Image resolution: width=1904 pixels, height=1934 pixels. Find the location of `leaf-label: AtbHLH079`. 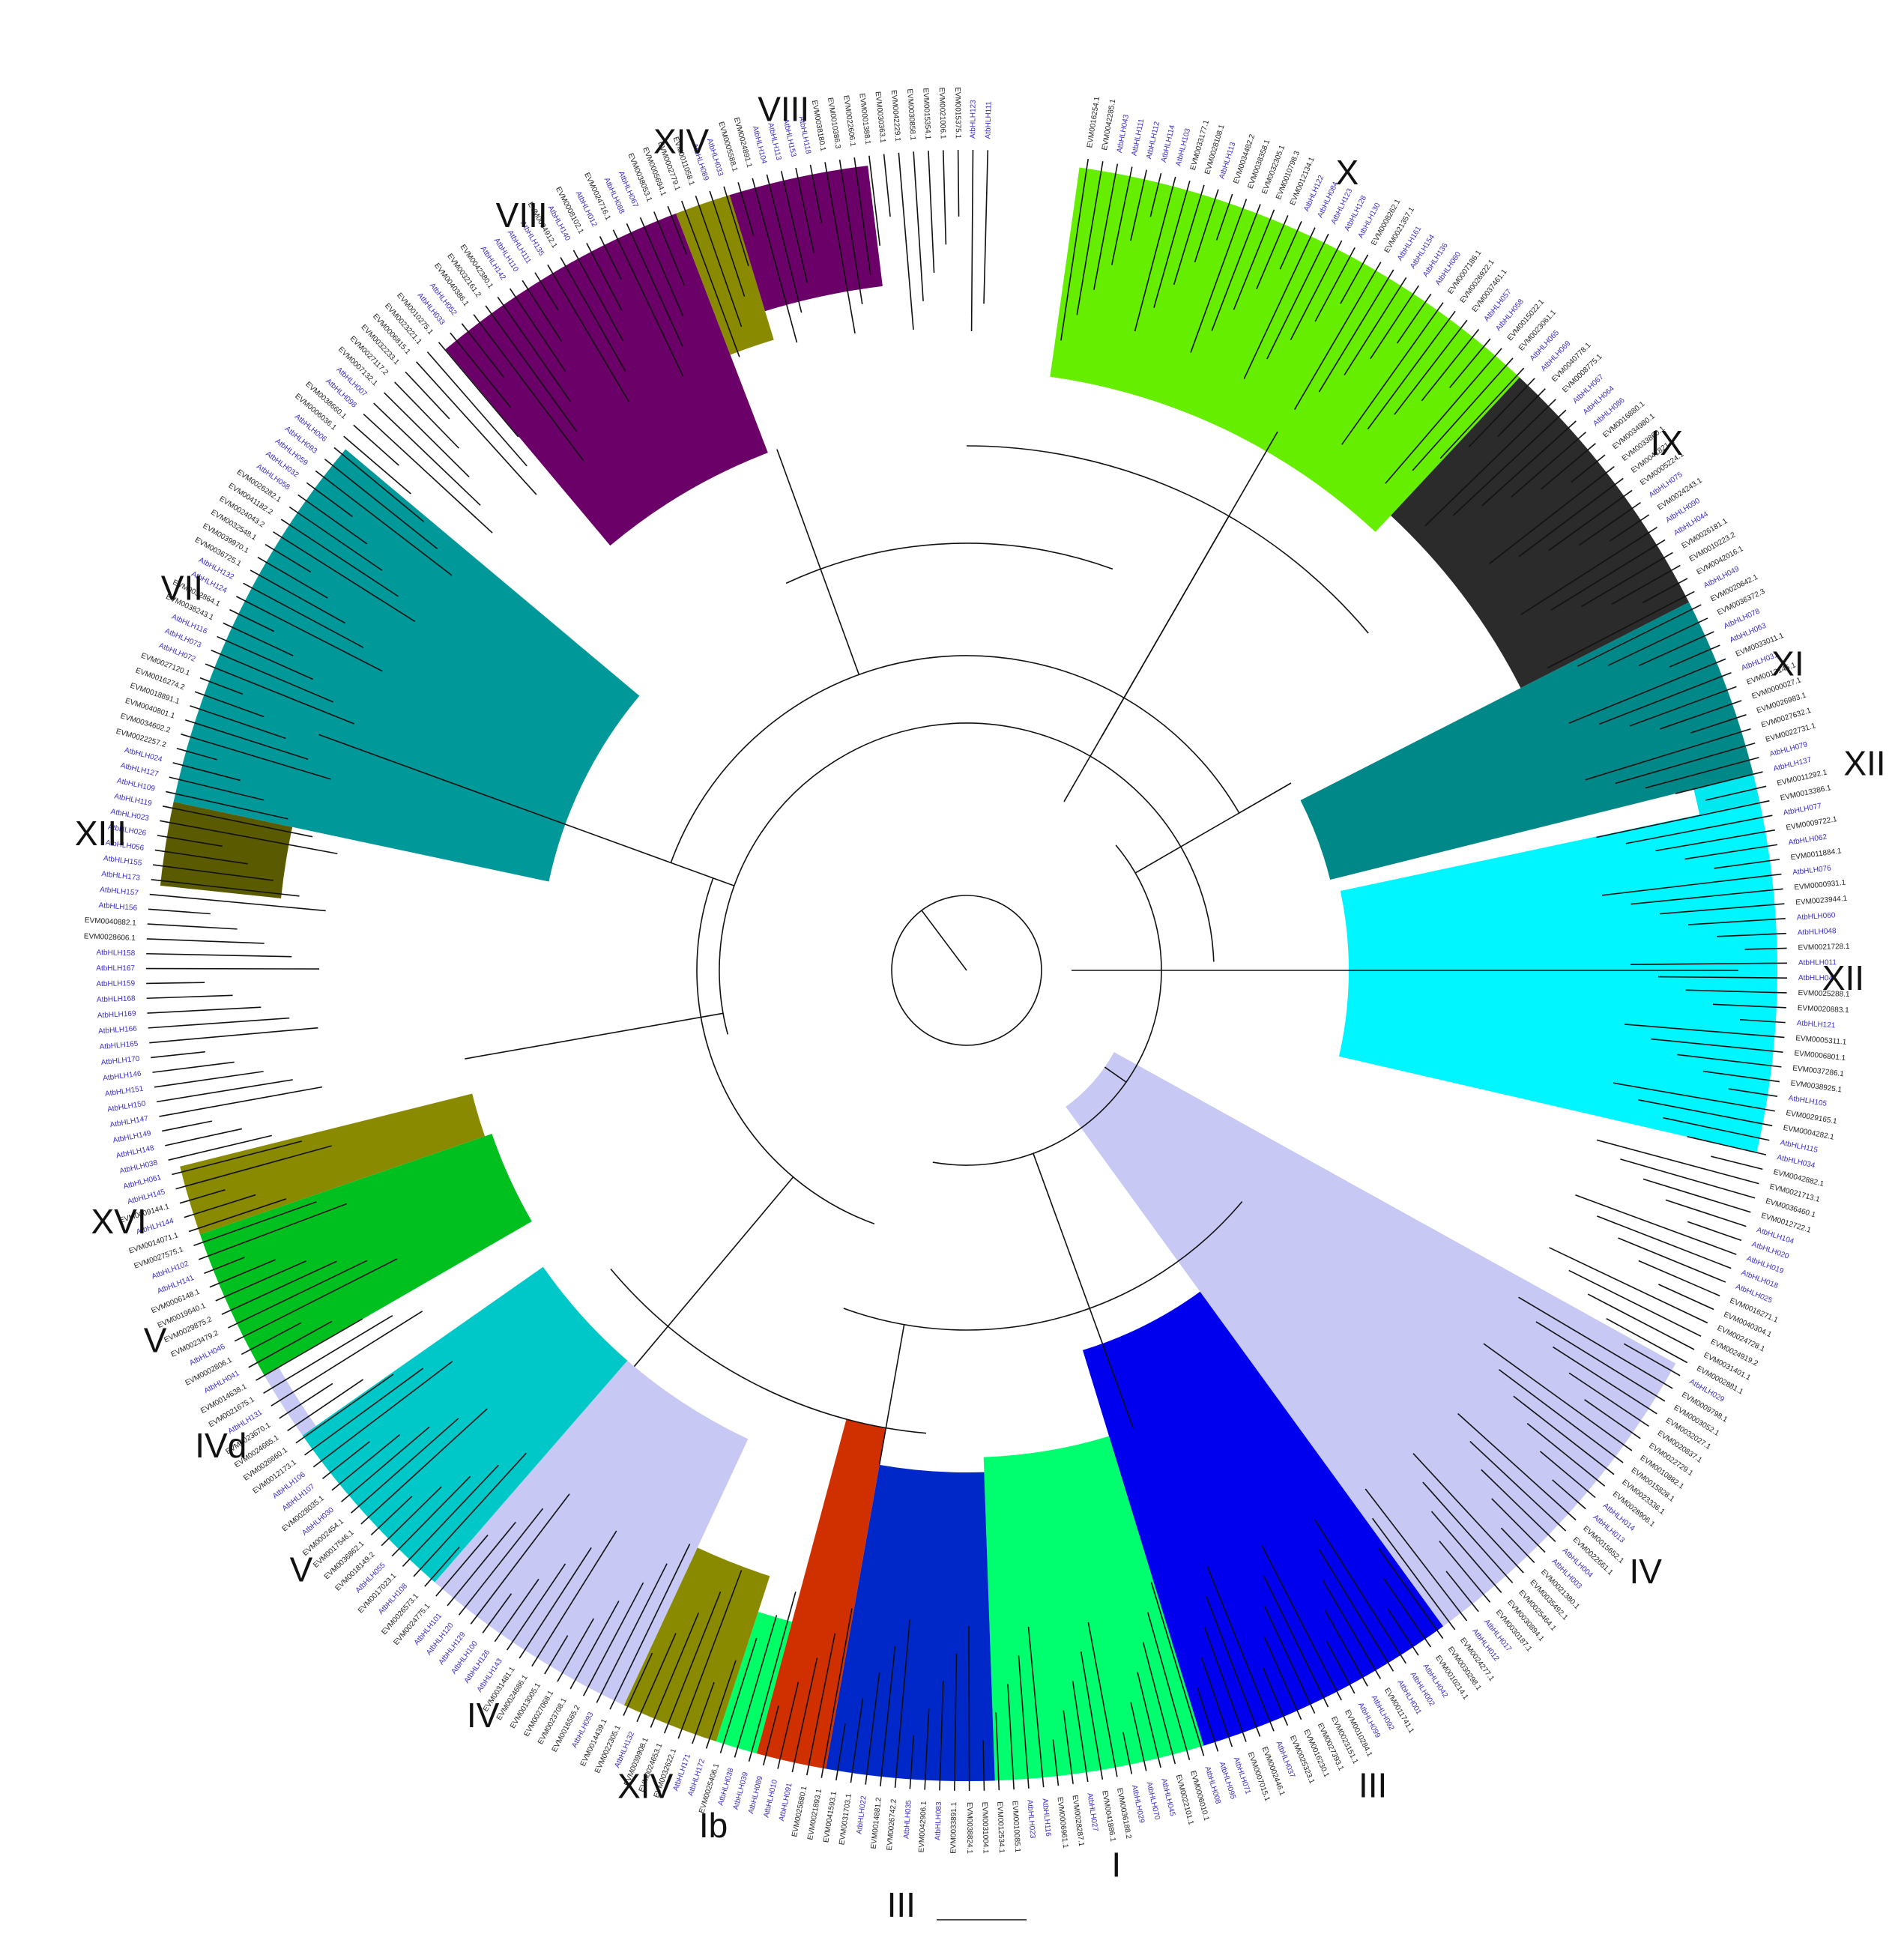

leaf-label: AtbHLH079 is located at coordinates (1789, 749).